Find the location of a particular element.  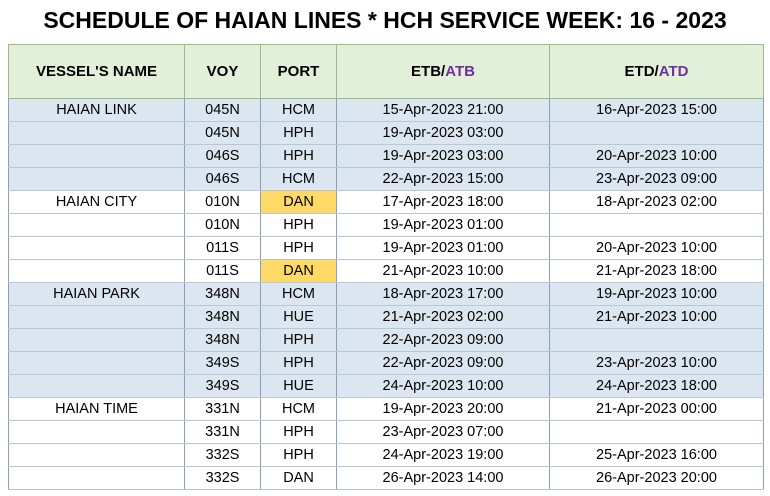

header-etb-atb: ETB/ATB is located at coordinates (443, 71).